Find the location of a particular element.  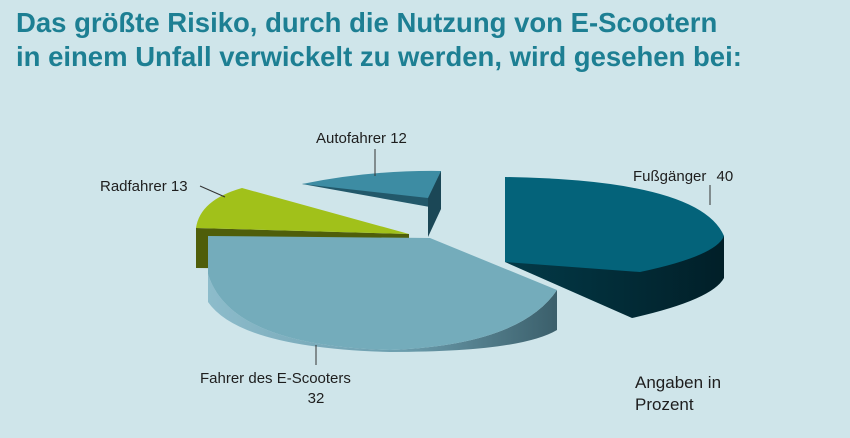

leader-line-radfahrer is located at coordinates (212, 191).